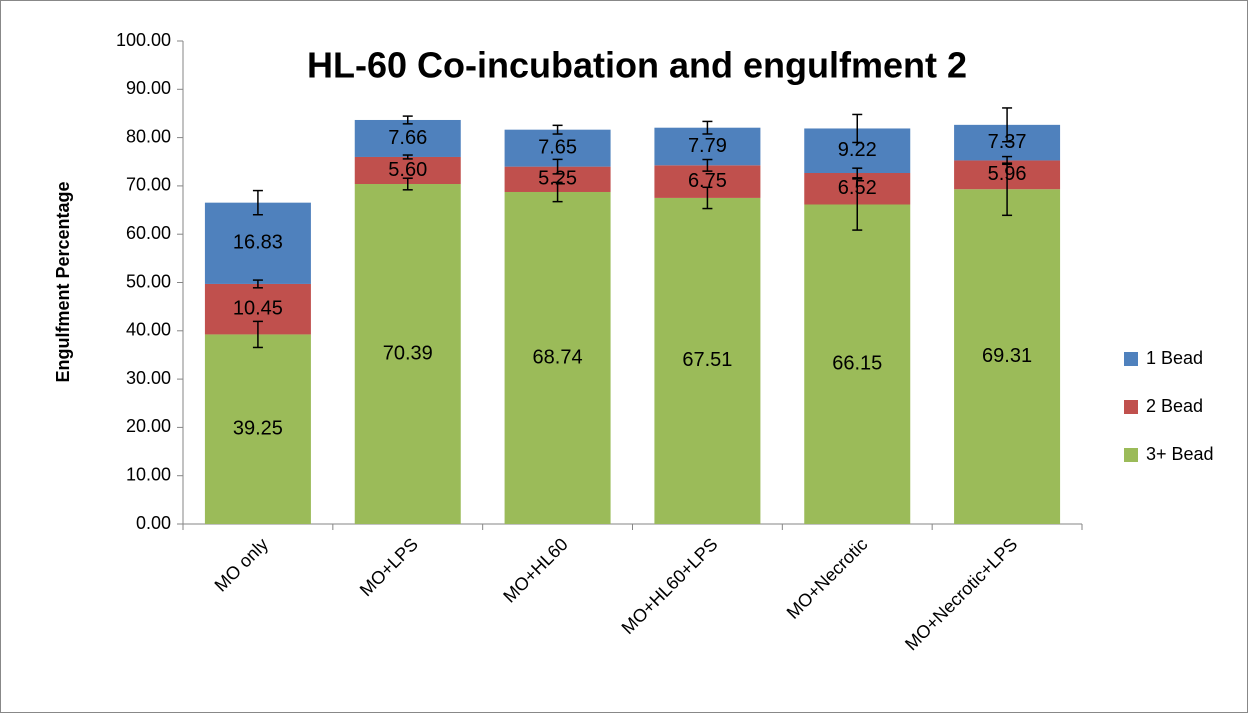 This screenshot has width=1248, height=713. Describe the element at coordinates (557, 179) in the screenshot. I see `data-label: 5.25` at that location.